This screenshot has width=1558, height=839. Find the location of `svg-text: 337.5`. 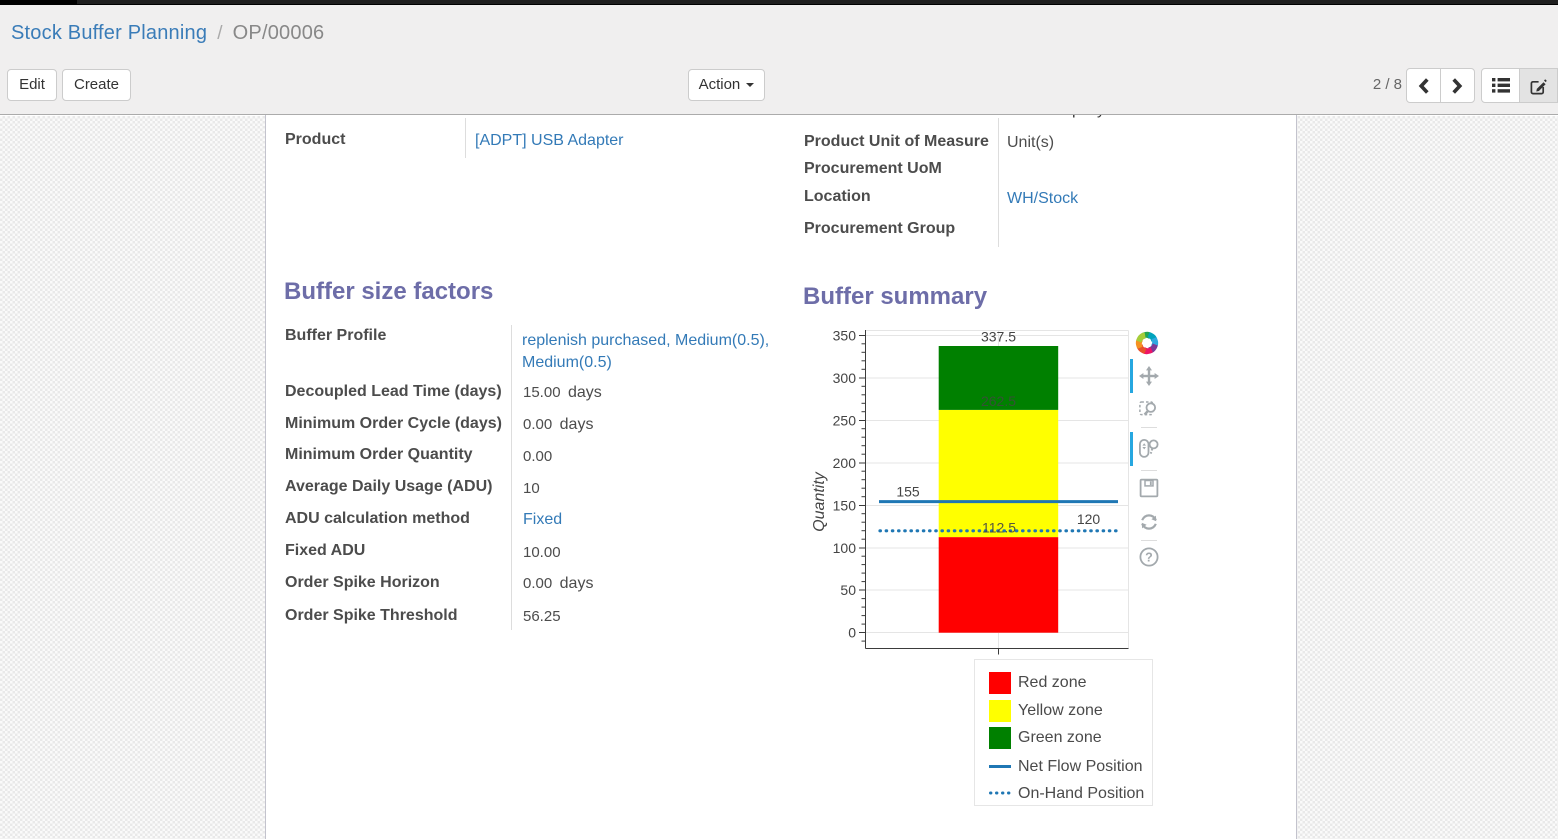

svg-text: 337.5 is located at coordinates (998, 337).